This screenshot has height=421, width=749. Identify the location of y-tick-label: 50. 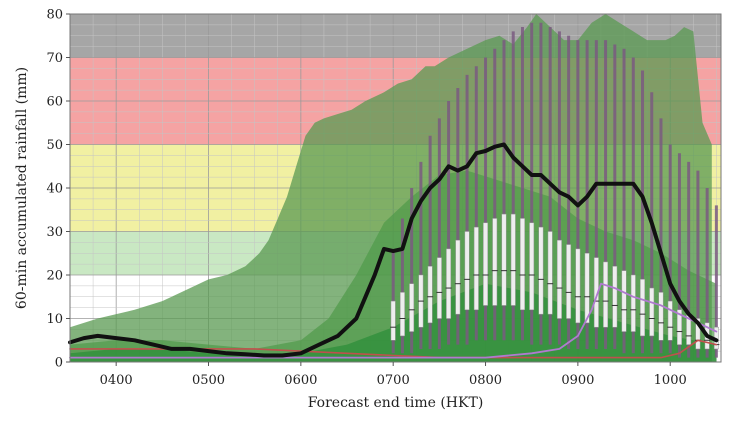
(54, 145).